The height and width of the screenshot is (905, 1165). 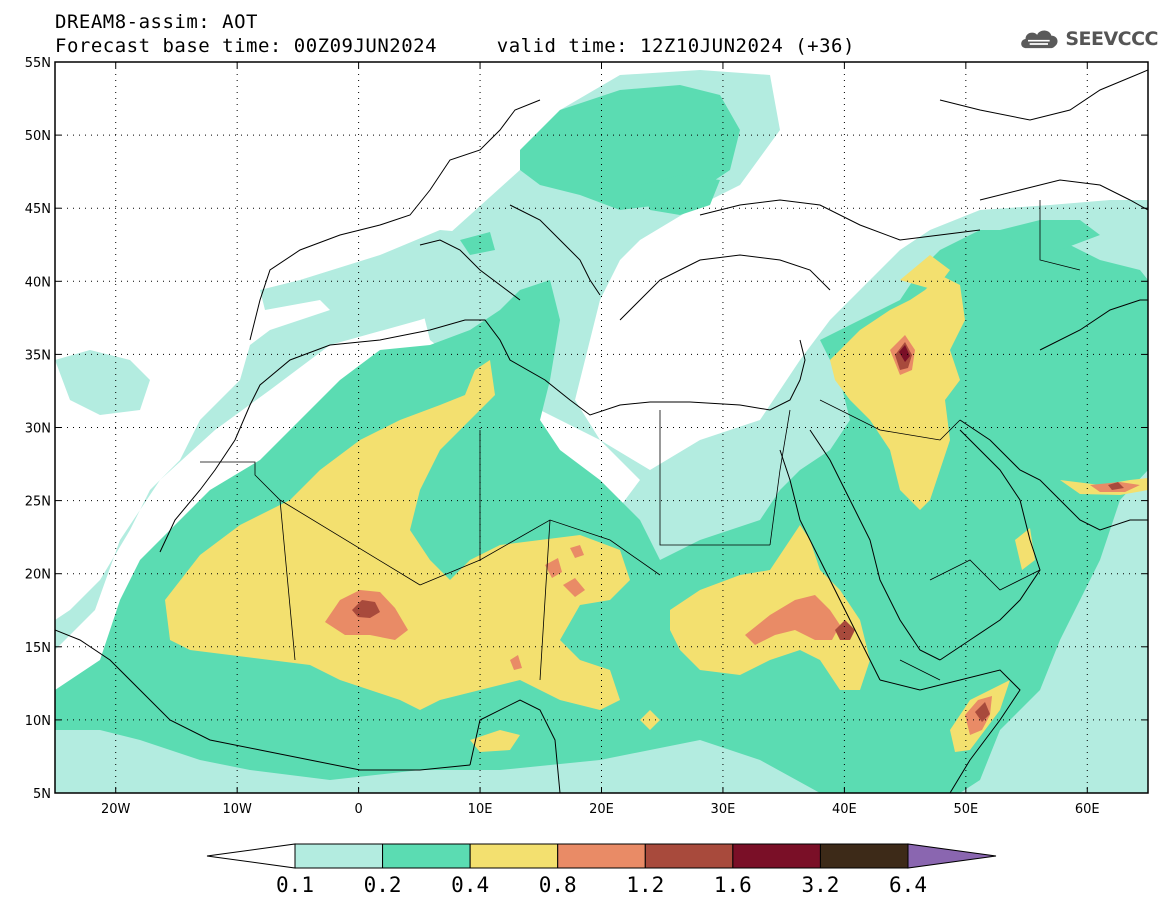 What do you see at coordinates (844, 809) in the screenshot?
I see `lon-tick-label: 40E` at bounding box center [844, 809].